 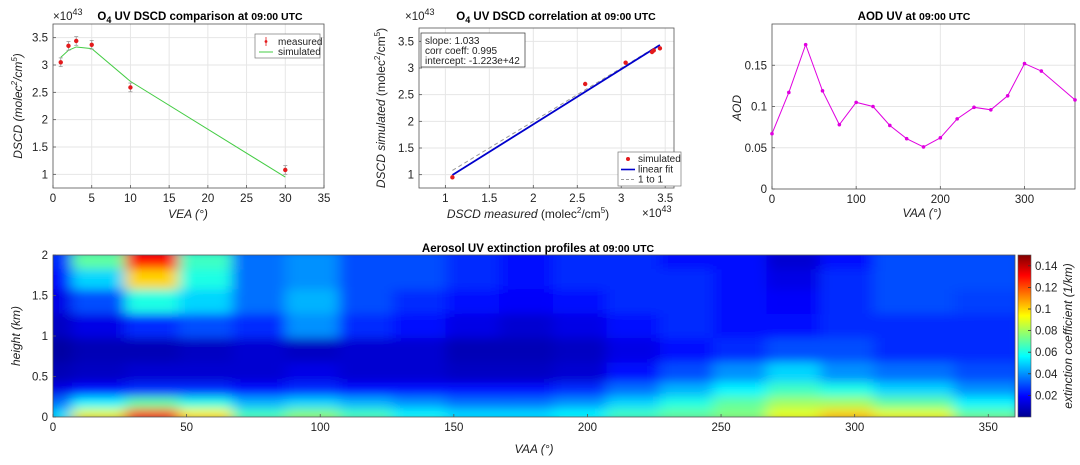 I want to click on y-tick-label: 0, so click(x=45, y=418).